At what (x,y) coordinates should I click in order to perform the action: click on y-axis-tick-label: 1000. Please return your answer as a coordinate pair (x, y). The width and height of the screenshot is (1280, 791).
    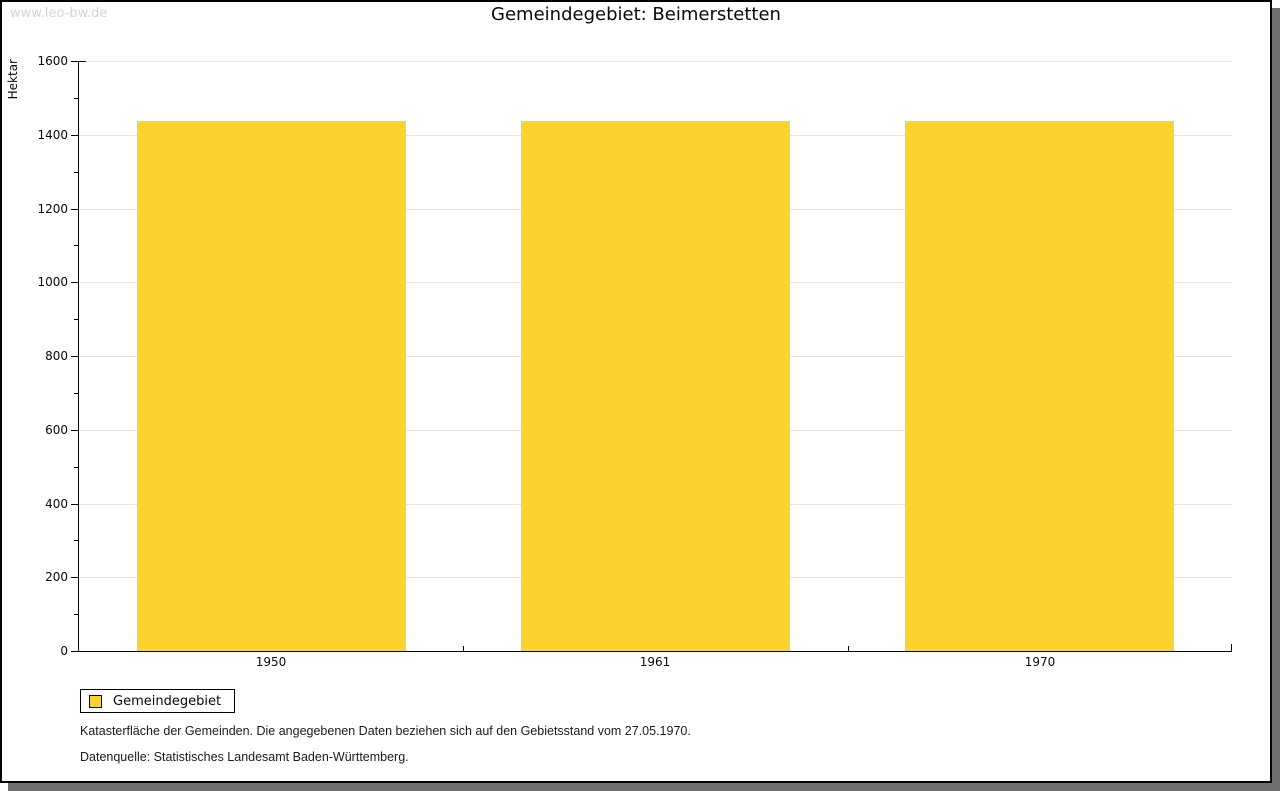
    Looking at the image, I should click on (52, 282).